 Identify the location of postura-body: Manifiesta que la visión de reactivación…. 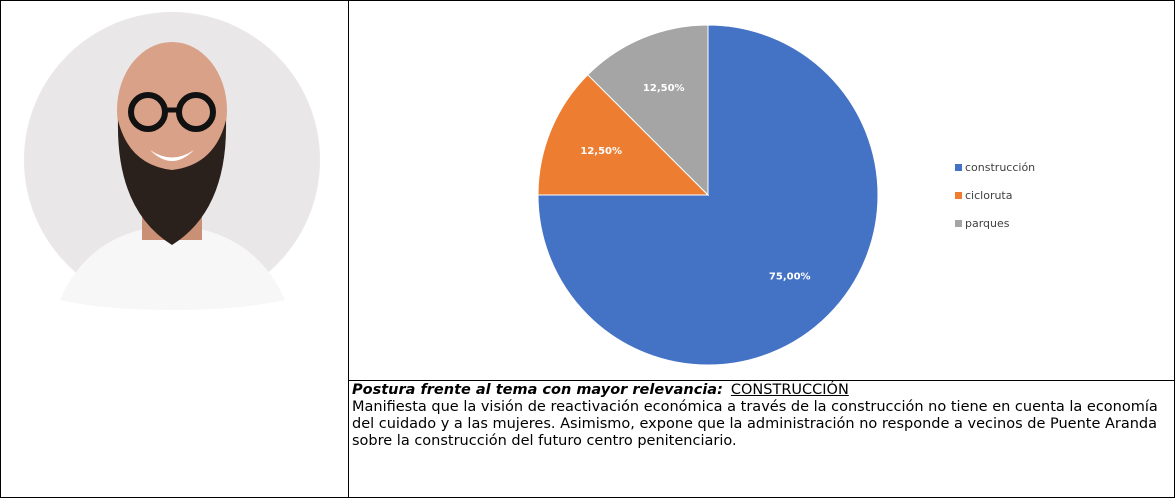
(755, 424).